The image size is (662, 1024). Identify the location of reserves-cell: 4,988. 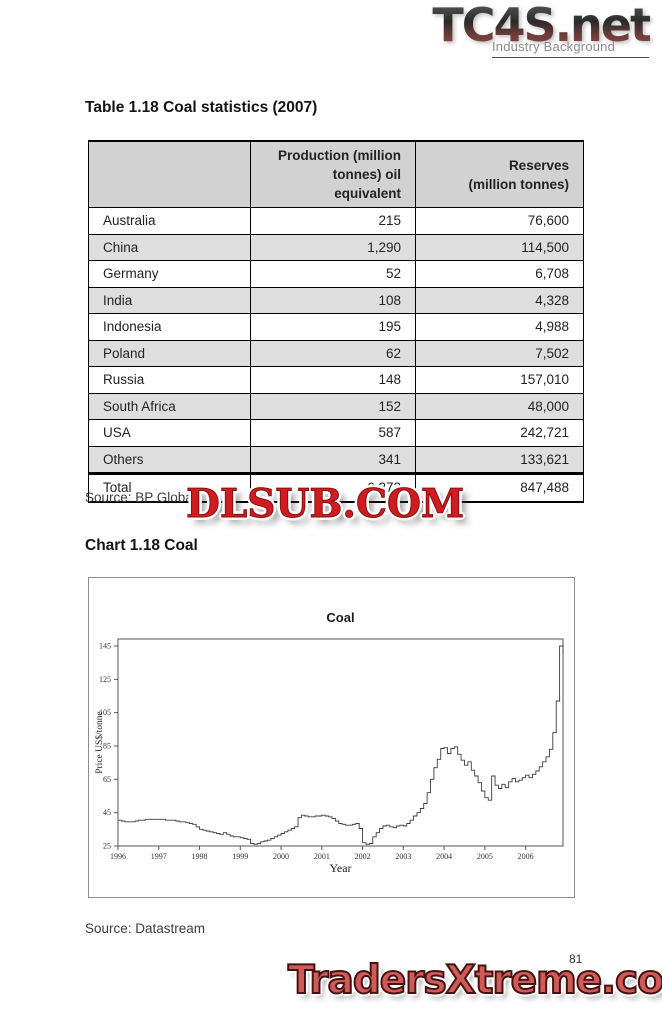
(499, 327).